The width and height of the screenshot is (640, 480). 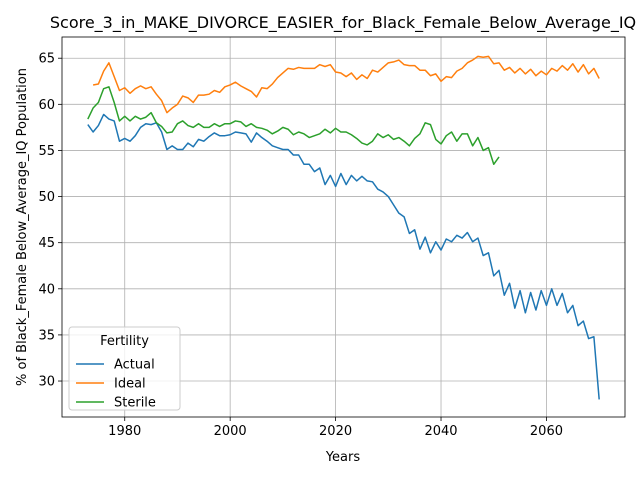 What do you see at coordinates (134, 365) in the screenshot?
I see `legend-label-actual: Actual` at bounding box center [134, 365].